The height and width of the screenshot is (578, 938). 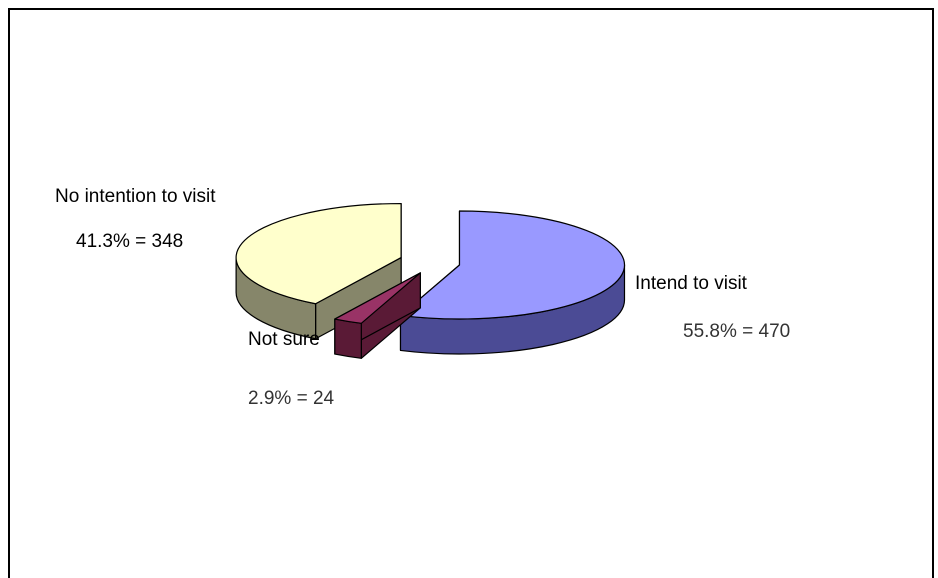 I want to click on label-not-sure: Not sure, so click(x=284, y=339).